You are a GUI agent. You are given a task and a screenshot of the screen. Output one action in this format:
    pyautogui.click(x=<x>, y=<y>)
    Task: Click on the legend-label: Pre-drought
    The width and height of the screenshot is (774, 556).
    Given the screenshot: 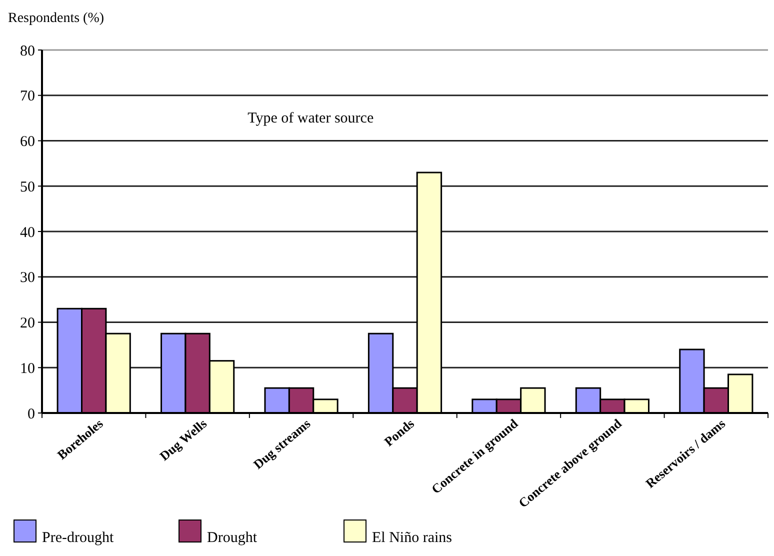 What is the action you would take?
    pyautogui.click(x=78, y=538)
    